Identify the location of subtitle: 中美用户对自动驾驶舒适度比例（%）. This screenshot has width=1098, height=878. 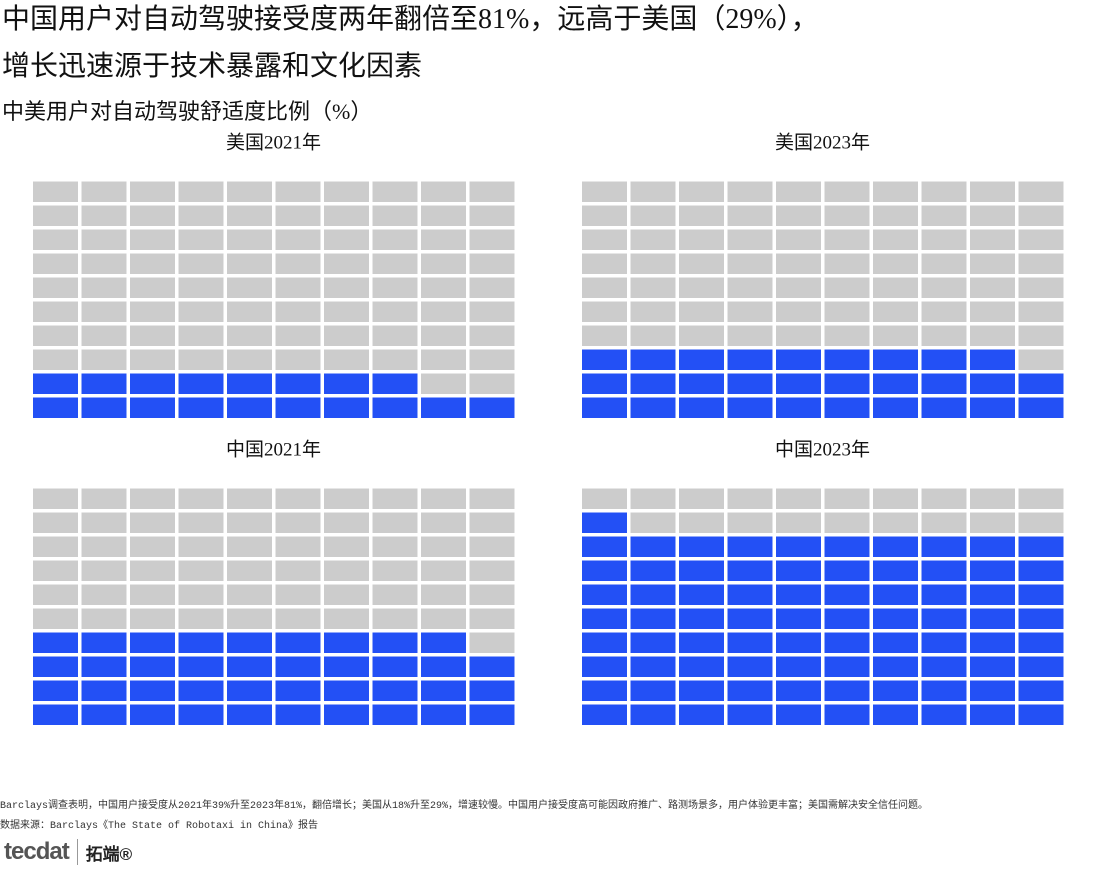
(187, 111).